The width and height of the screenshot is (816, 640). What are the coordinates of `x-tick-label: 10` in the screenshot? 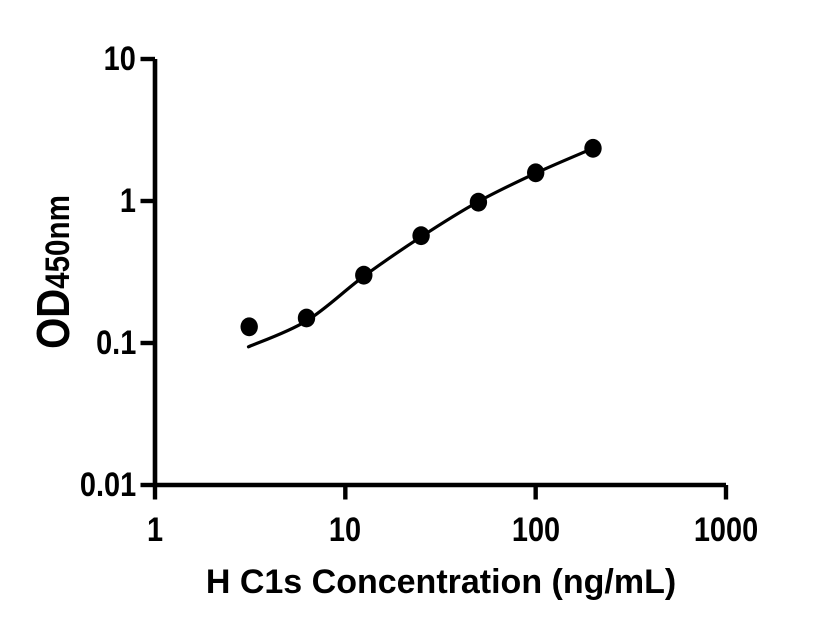 It's located at (345, 530).